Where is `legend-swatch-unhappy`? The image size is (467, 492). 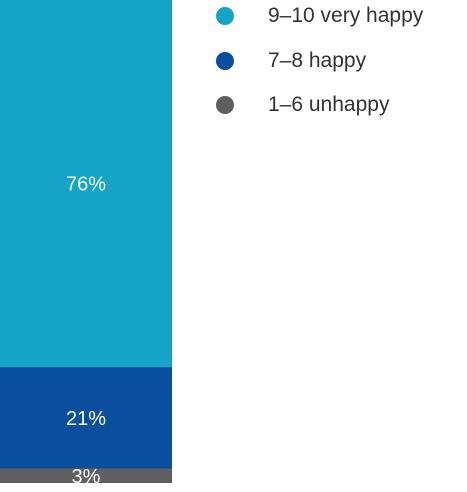
legend-swatch-unhappy is located at coordinates (225, 105).